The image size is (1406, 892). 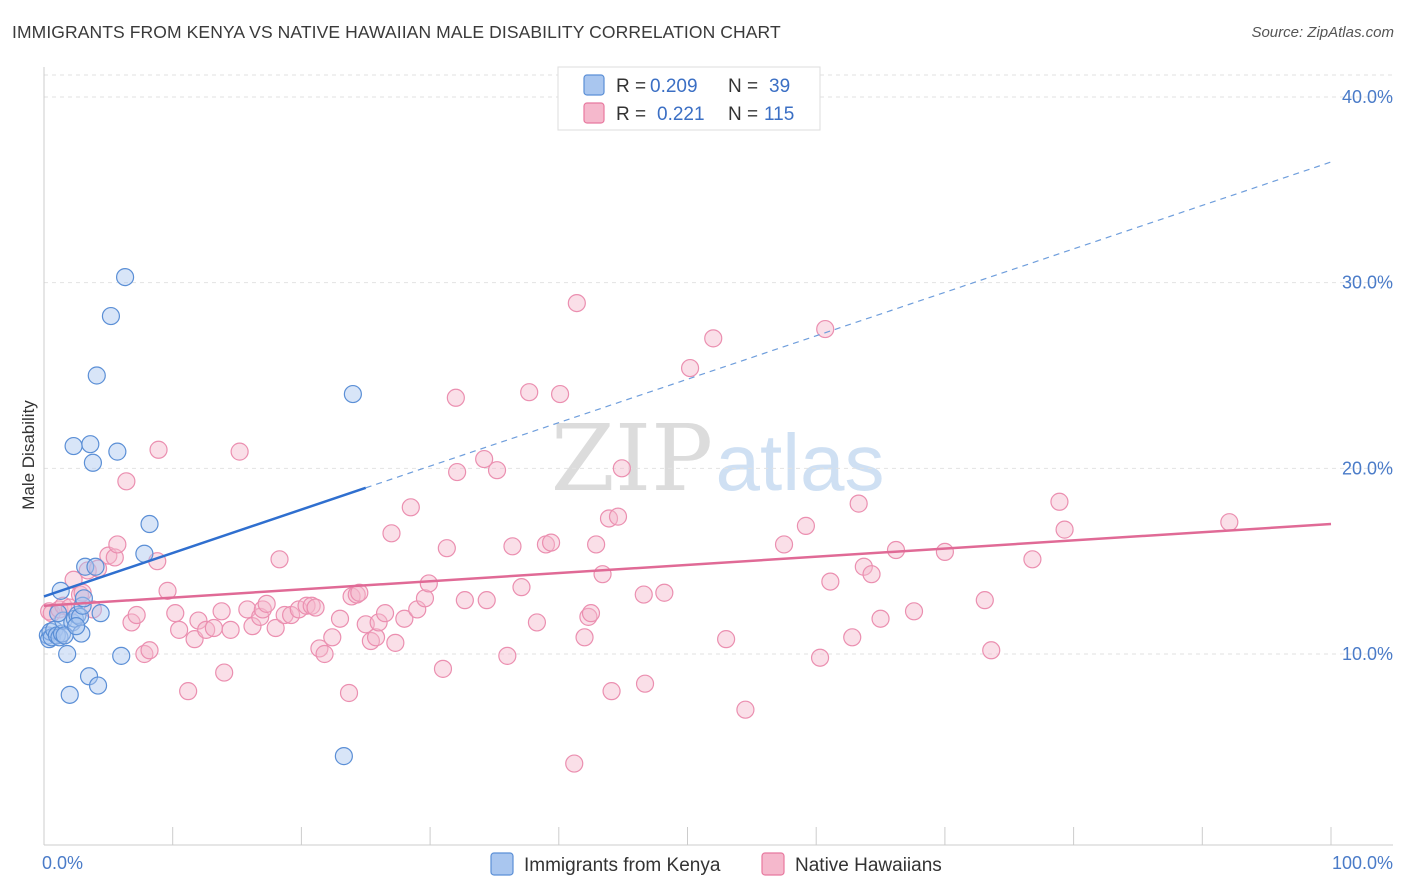 I want to click on y-tick-labels: 10.0% 20.0% 30.0% 40.0%, so click(x=1367, y=375).